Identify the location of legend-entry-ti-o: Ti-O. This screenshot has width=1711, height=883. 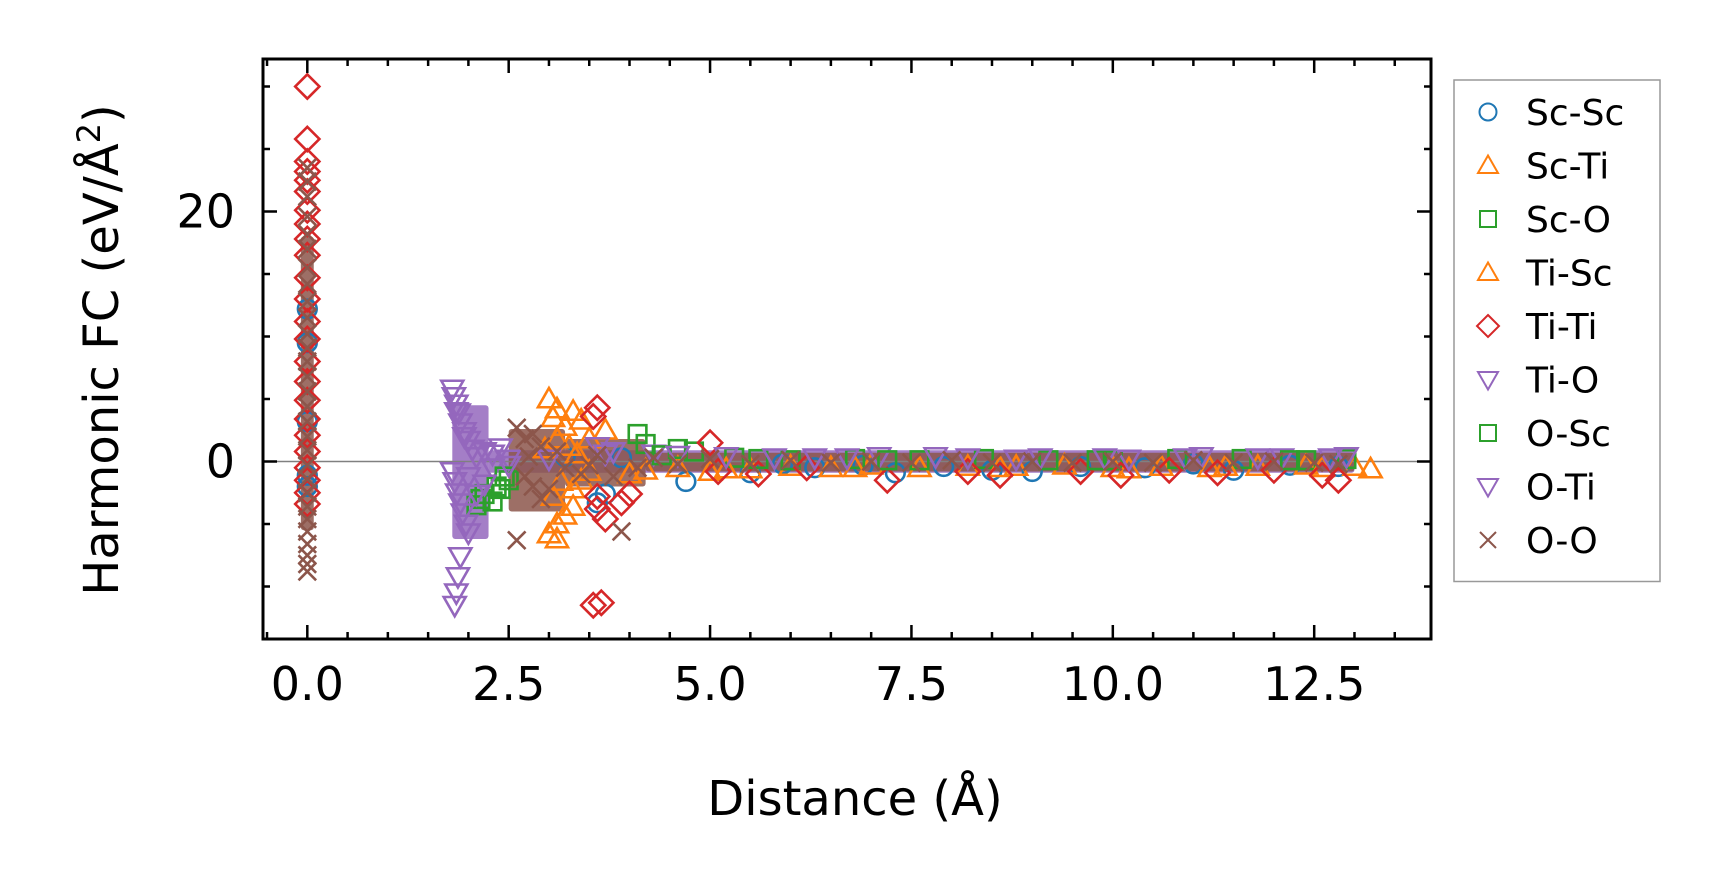
(1537, 381).